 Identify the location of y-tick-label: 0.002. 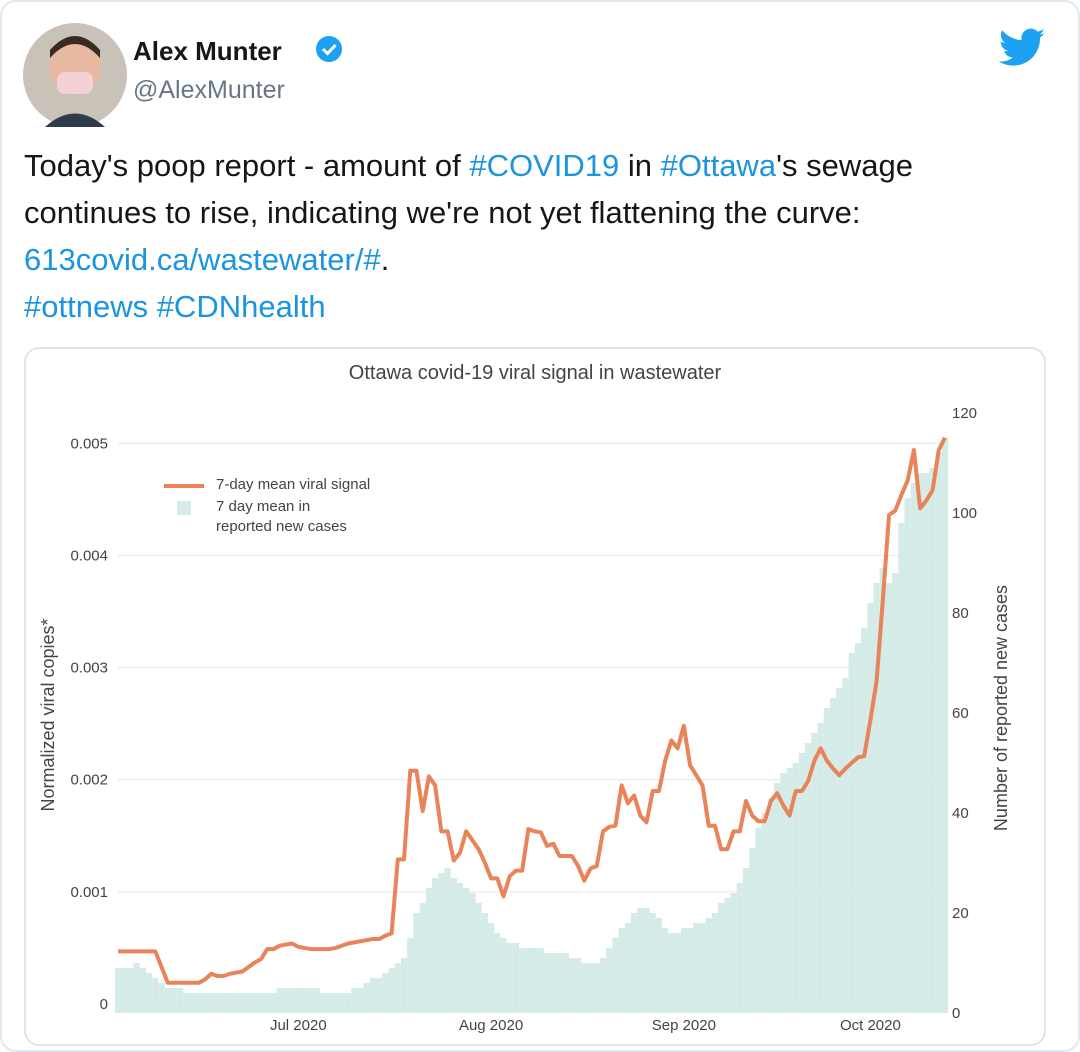
(89, 780).